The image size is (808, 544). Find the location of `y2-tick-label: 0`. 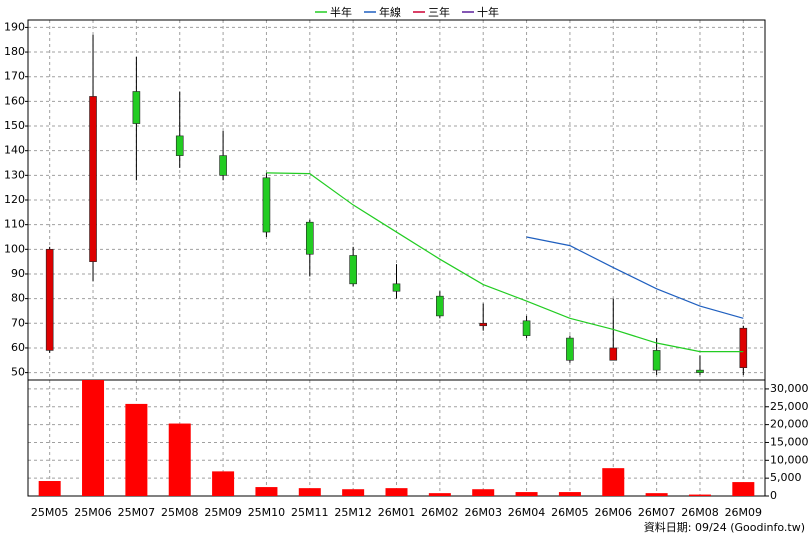

y2-tick-label: 0 is located at coordinates (773, 495).